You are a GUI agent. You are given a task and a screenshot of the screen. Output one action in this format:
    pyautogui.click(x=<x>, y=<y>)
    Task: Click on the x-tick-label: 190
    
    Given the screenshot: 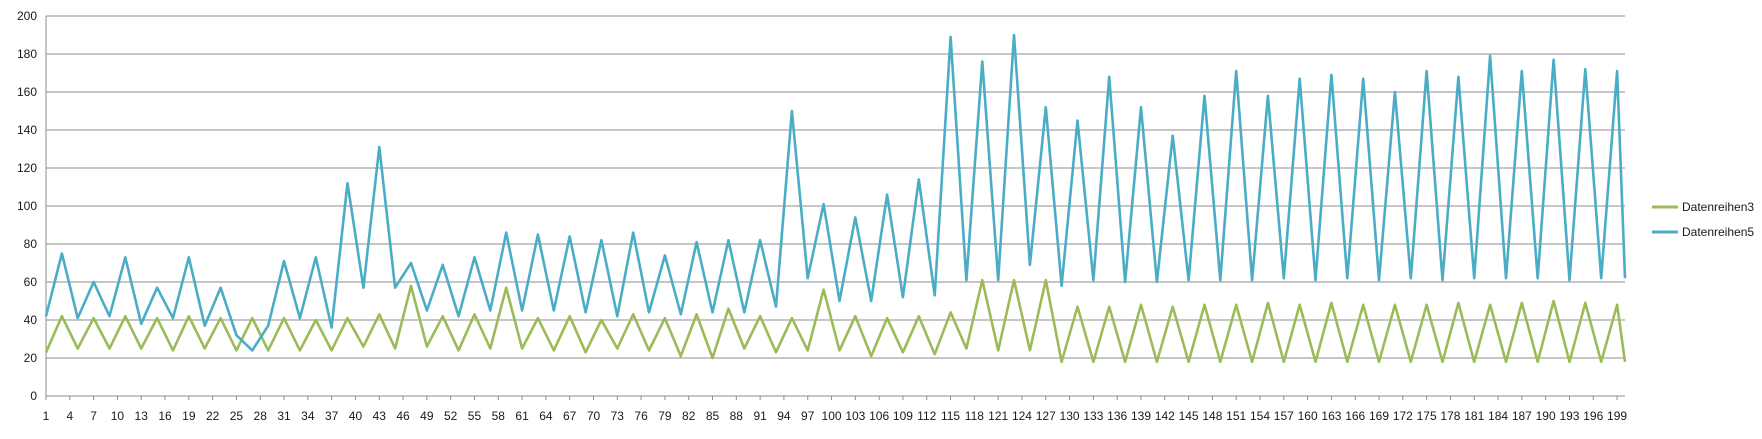 What is the action you would take?
    pyautogui.click(x=1546, y=416)
    